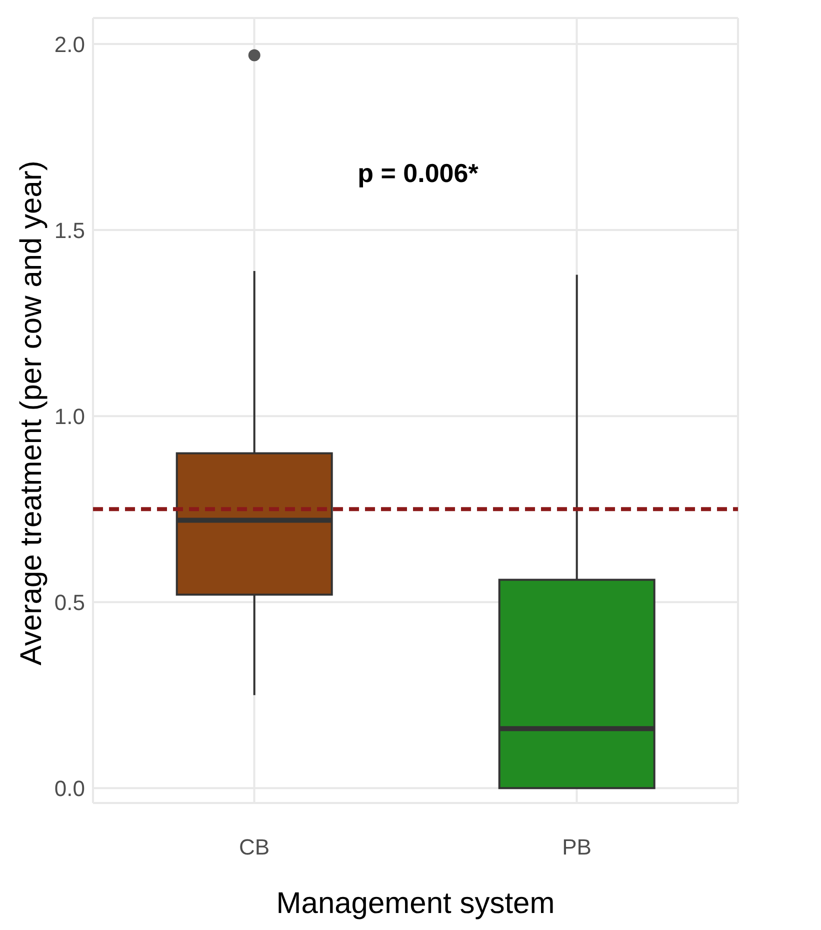  I want to click on x-axis-title: Management system, so click(415, 903).